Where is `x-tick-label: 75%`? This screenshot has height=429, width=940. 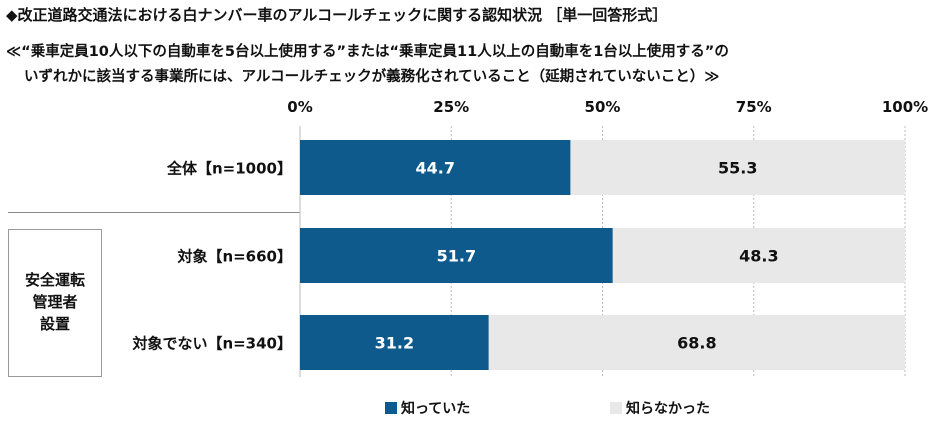
x-tick-label: 75% is located at coordinates (754, 107).